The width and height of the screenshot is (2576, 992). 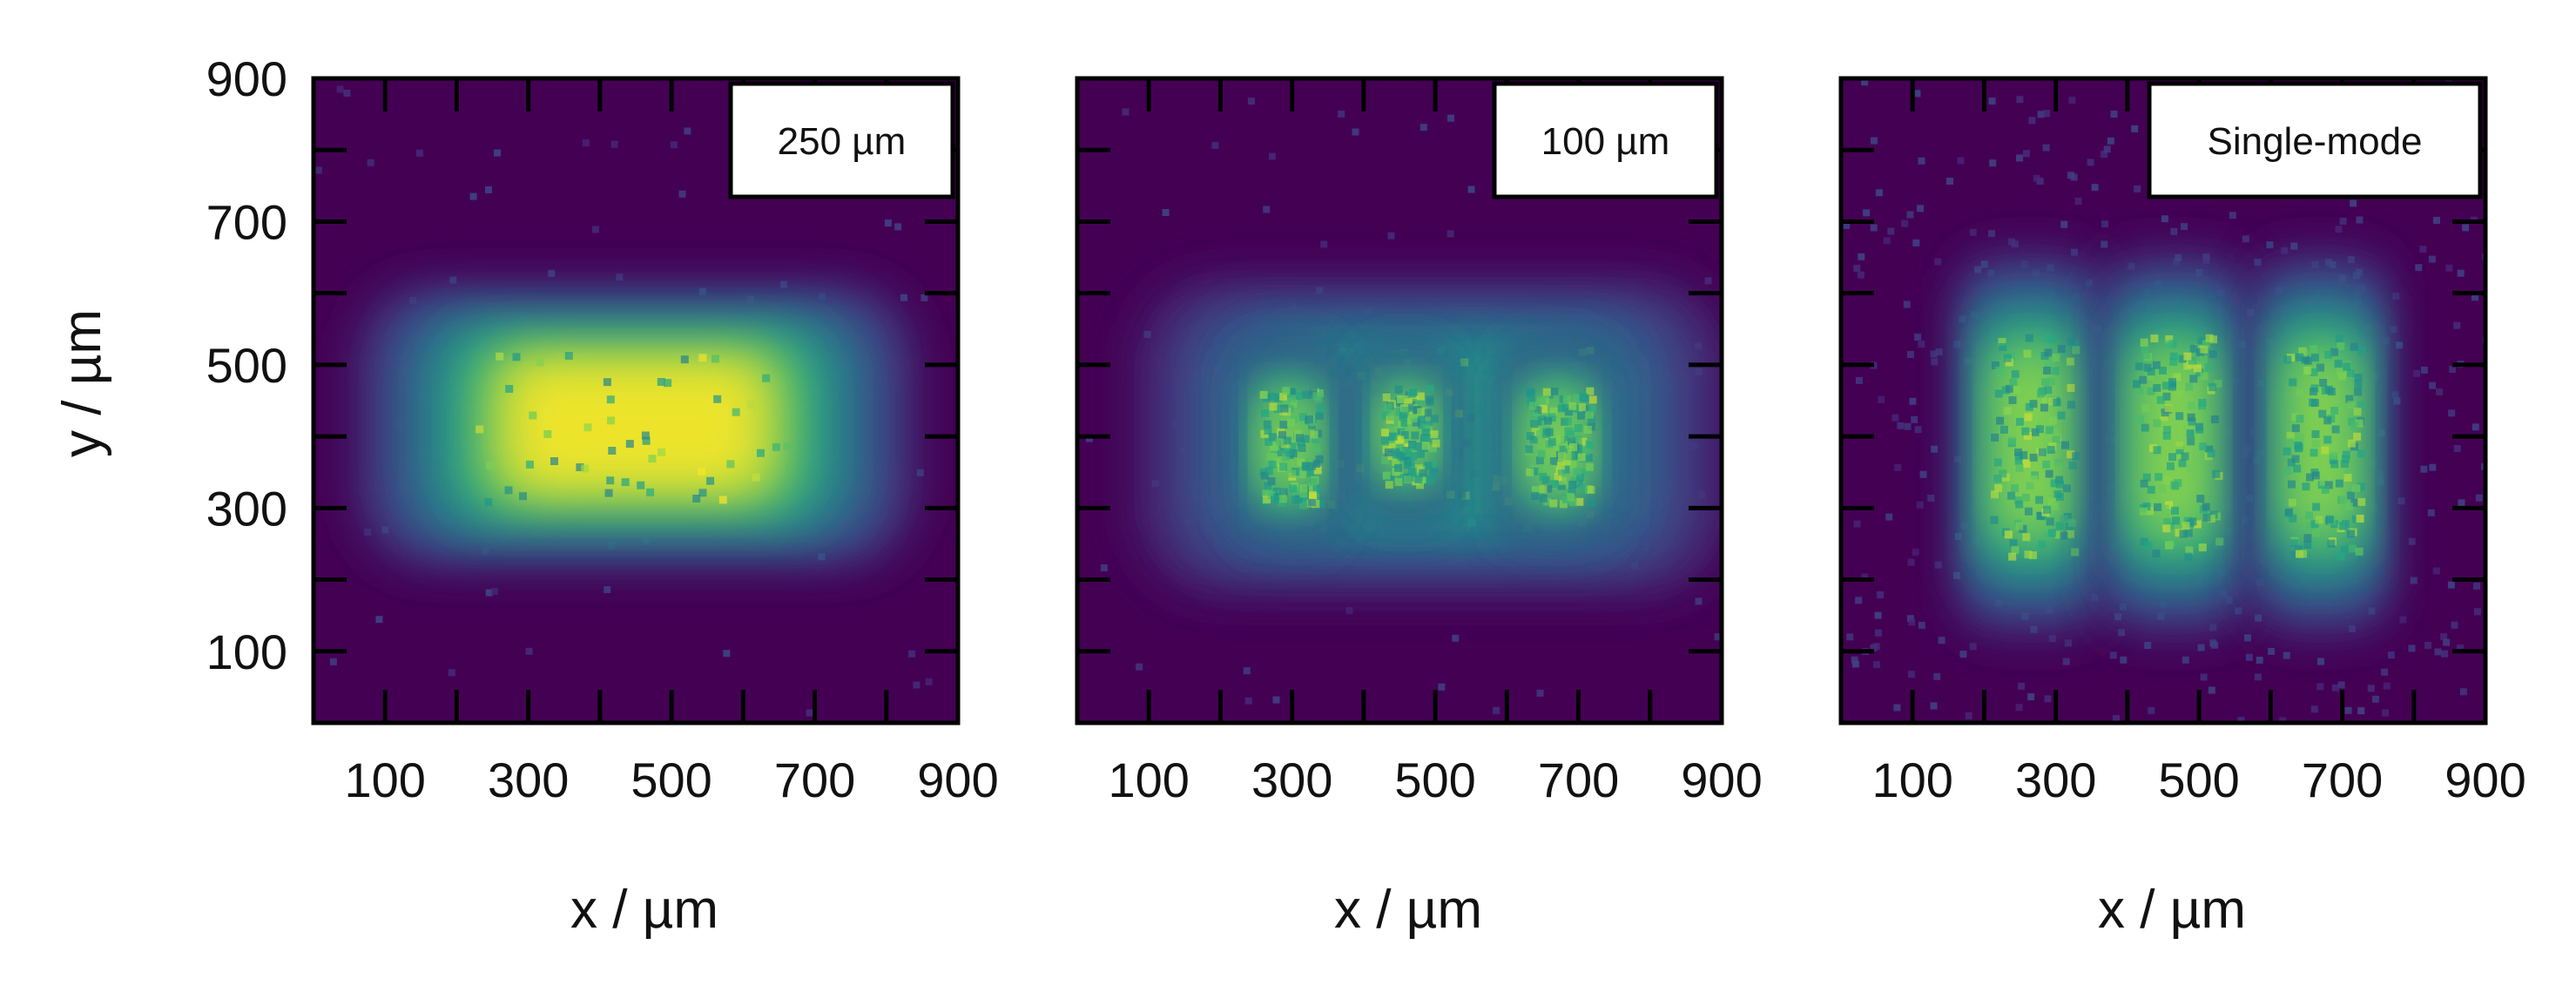 I want to click on inset-label-box, so click(x=1605, y=140).